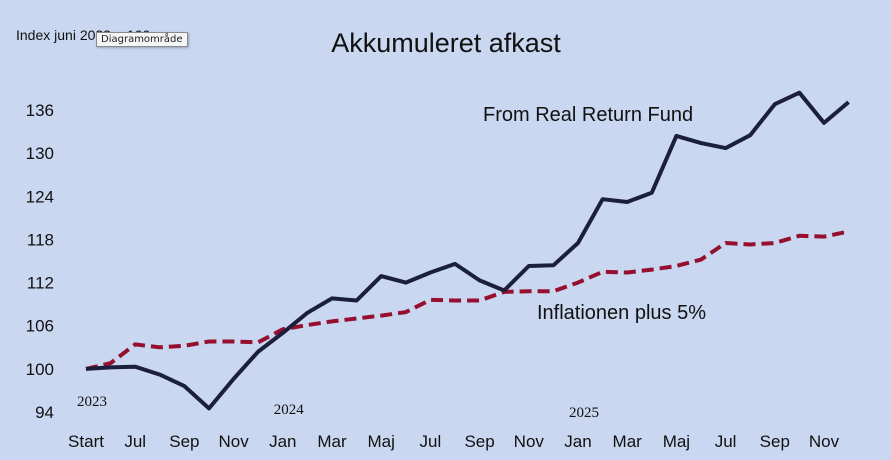  I want to click on y-axis: 94 100 106 112 118 124 130 136, so click(40, 261).